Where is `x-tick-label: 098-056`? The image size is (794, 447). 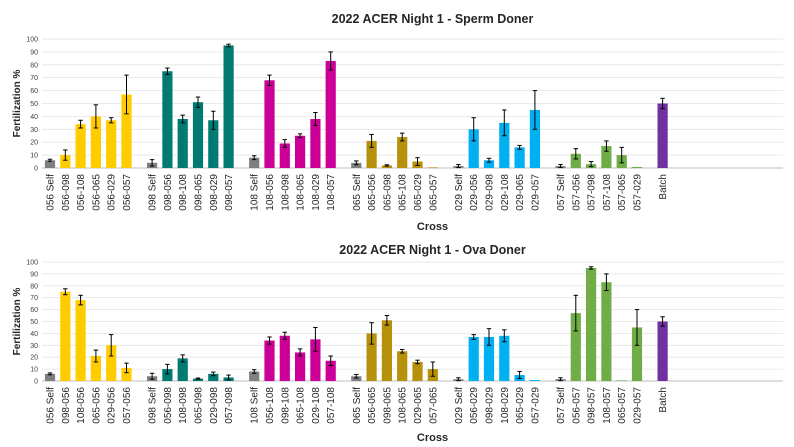
x-tick-label: 098-056 is located at coordinates (168, 192).